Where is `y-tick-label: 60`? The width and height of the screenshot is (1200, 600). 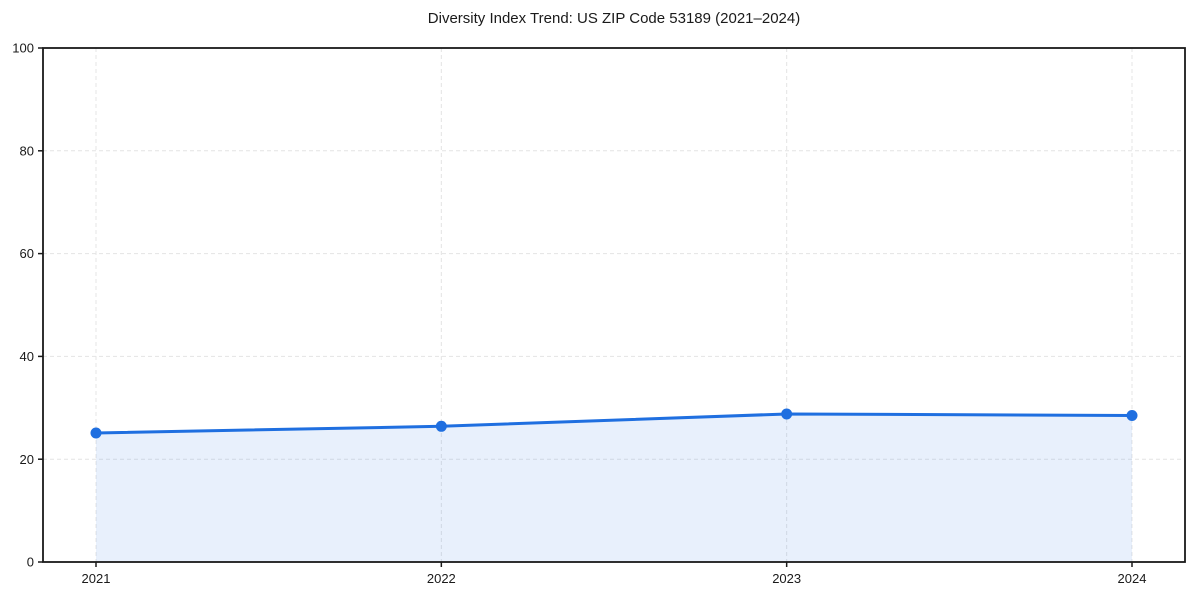 y-tick-label: 60 is located at coordinates (27, 253).